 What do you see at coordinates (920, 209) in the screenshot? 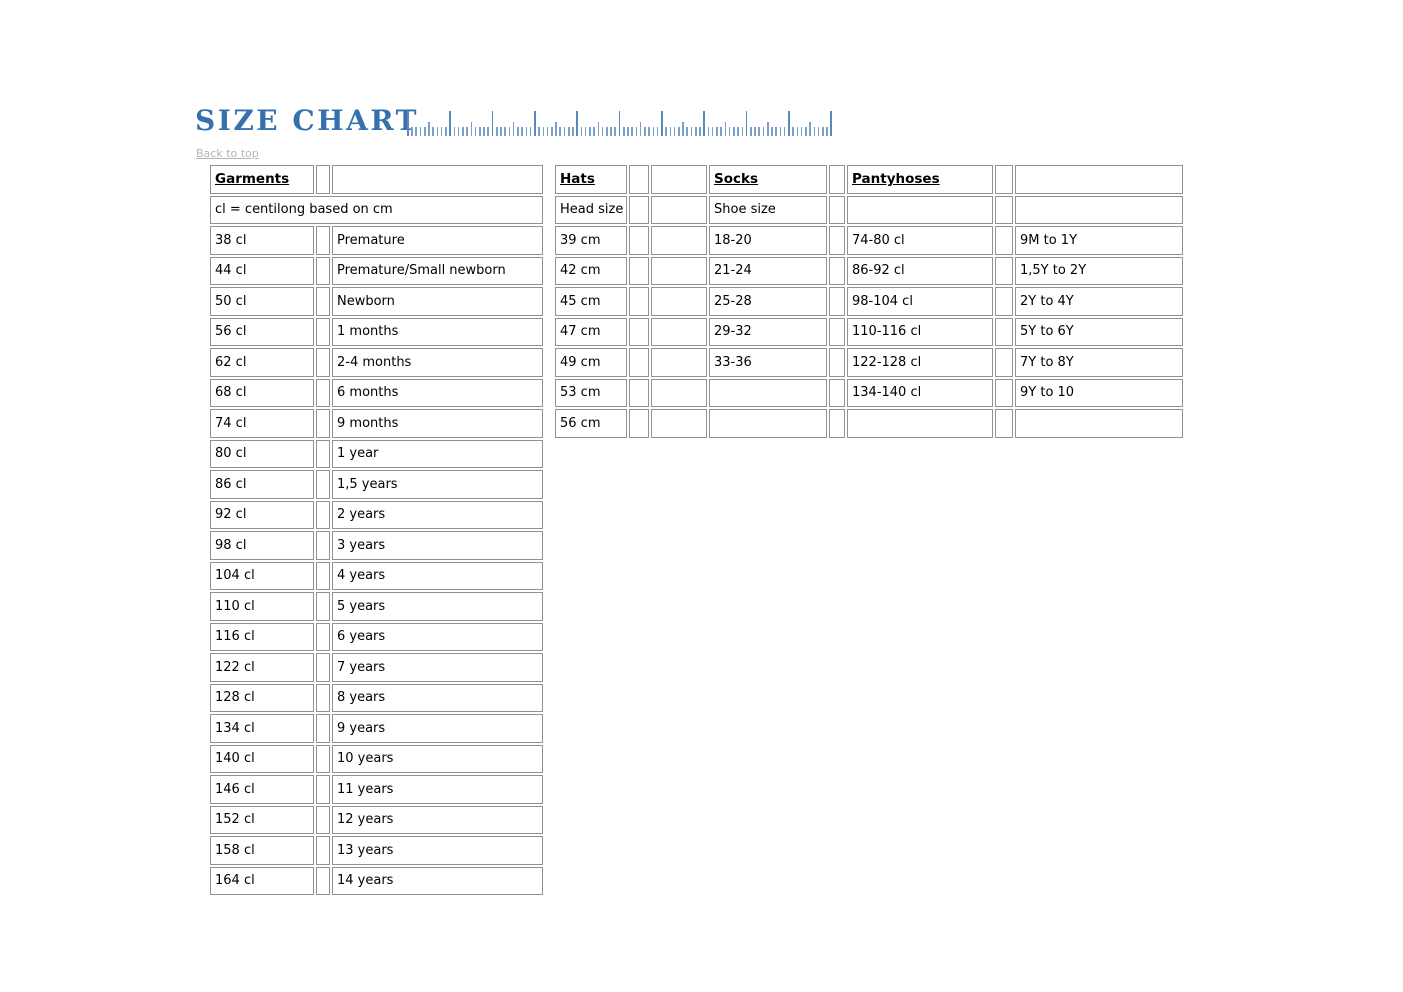
I see `pantyhoses-subheader-cell` at bounding box center [920, 209].